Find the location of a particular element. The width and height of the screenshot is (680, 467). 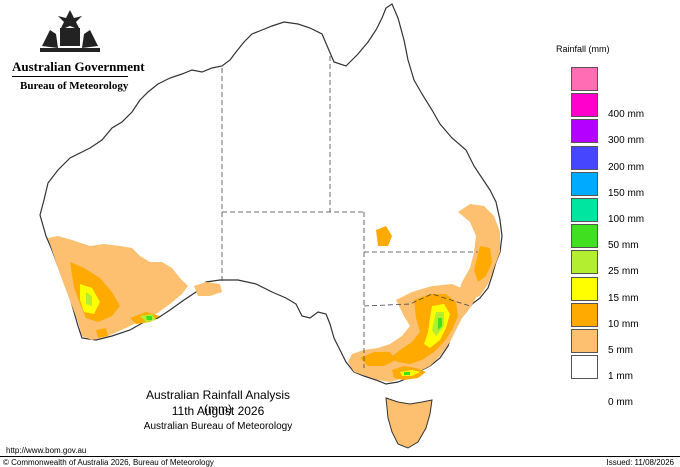

legend-label: 200 mm is located at coordinates (626, 167).